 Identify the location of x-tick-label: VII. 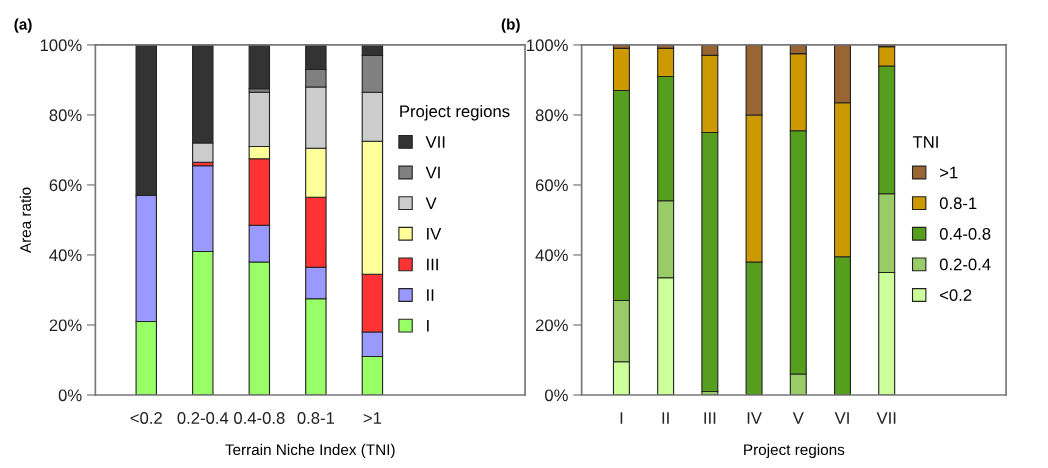
(886, 418).